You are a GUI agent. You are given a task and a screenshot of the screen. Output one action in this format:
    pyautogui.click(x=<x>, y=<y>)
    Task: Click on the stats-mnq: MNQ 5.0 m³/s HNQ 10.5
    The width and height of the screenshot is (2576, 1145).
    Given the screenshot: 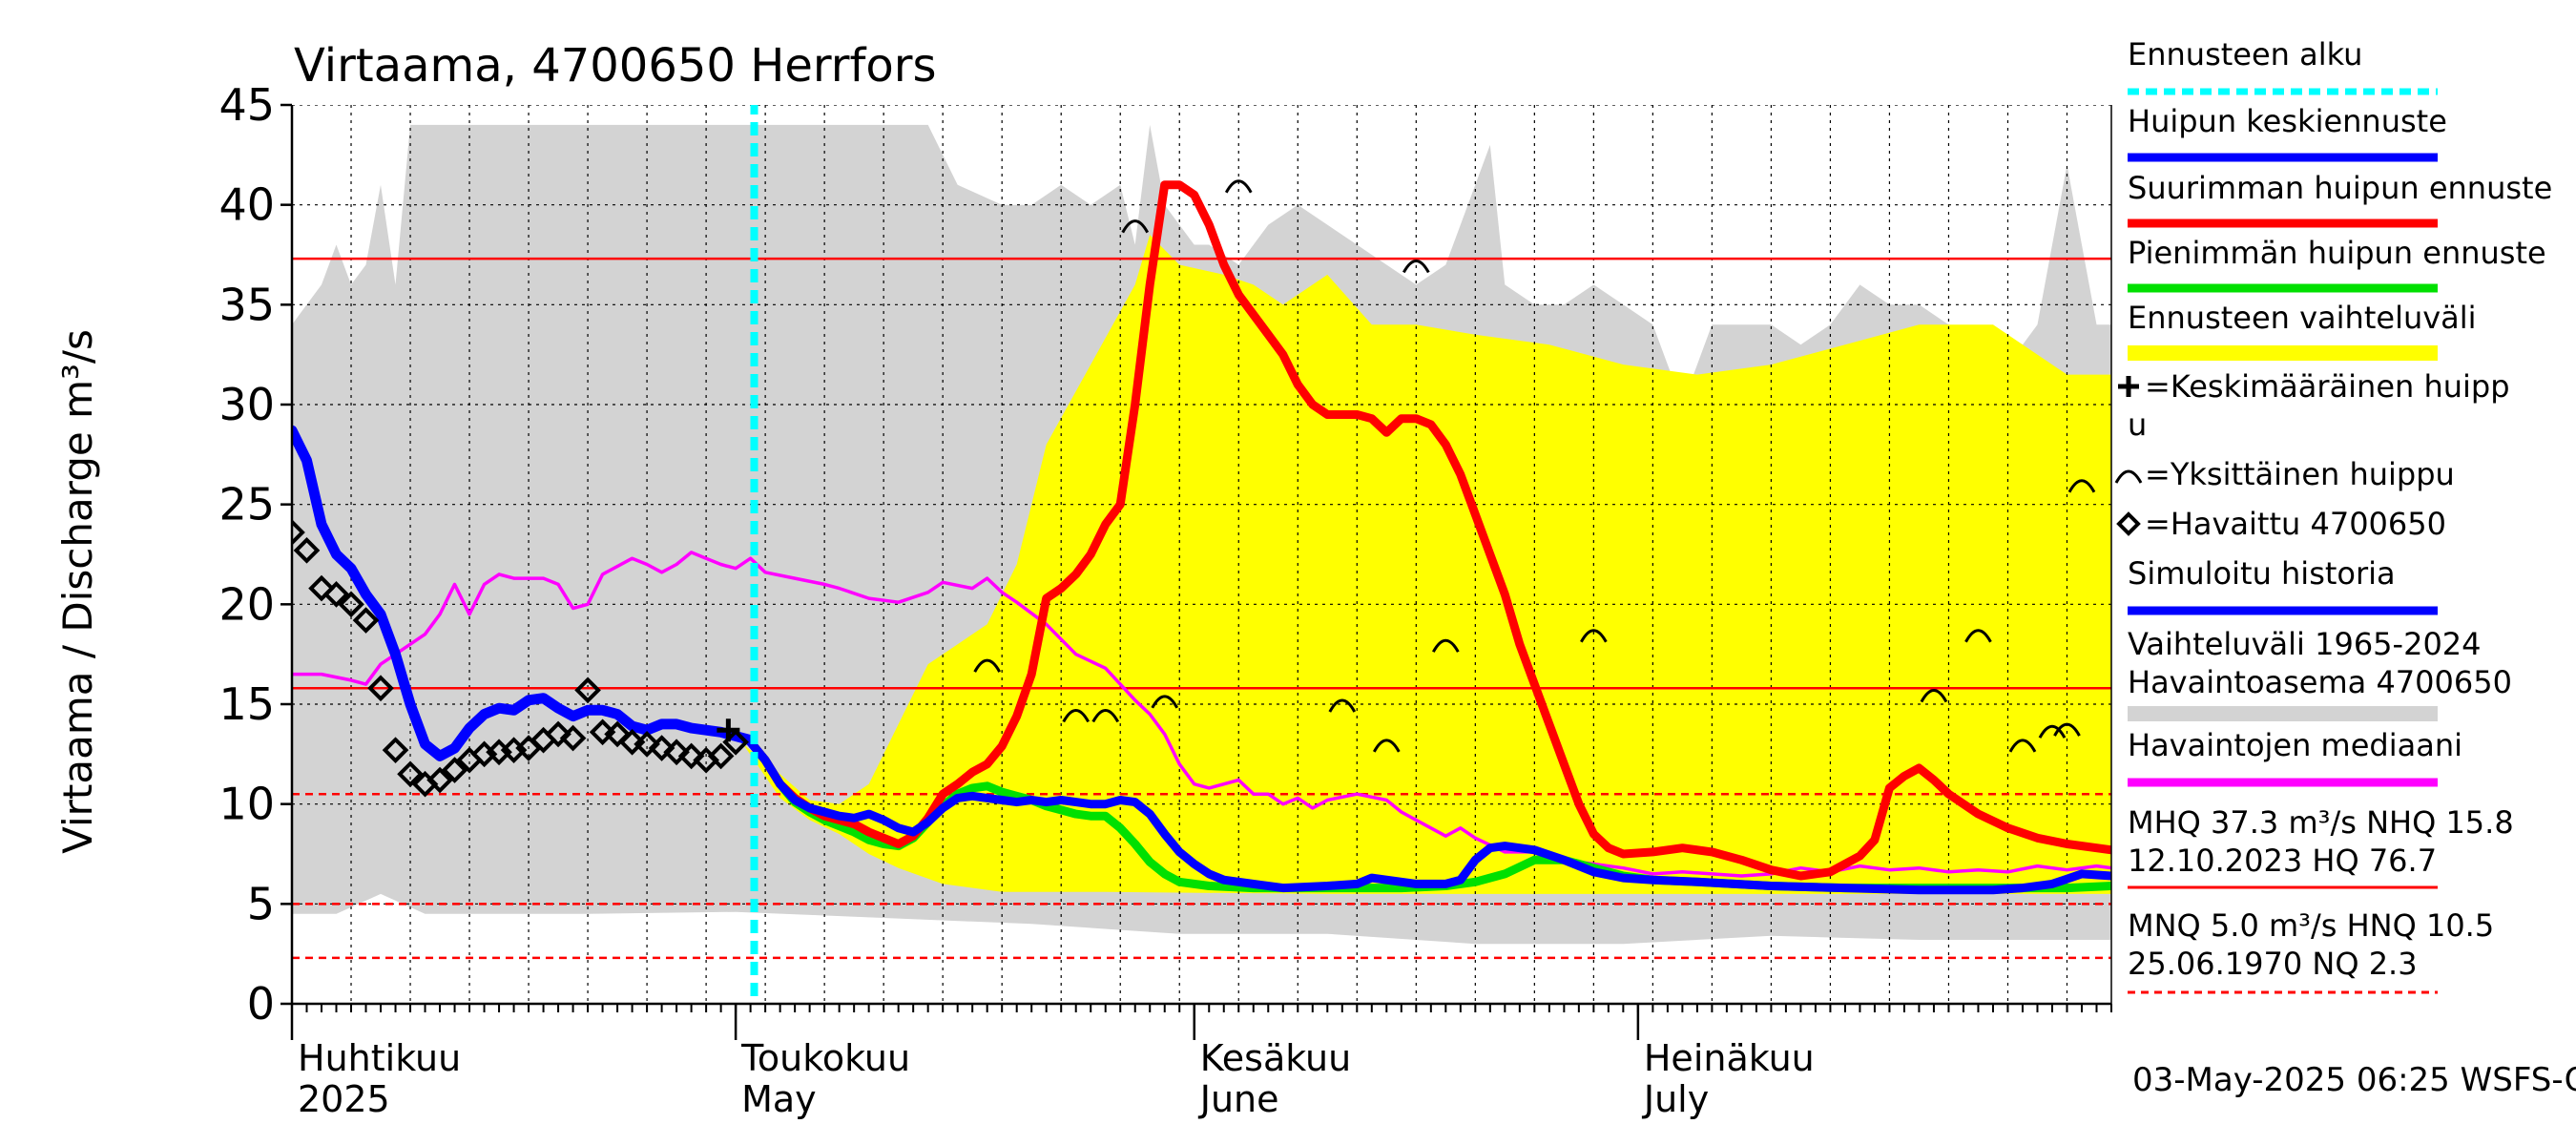 What is the action you would take?
    pyautogui.click(x=2311, y=925)
    